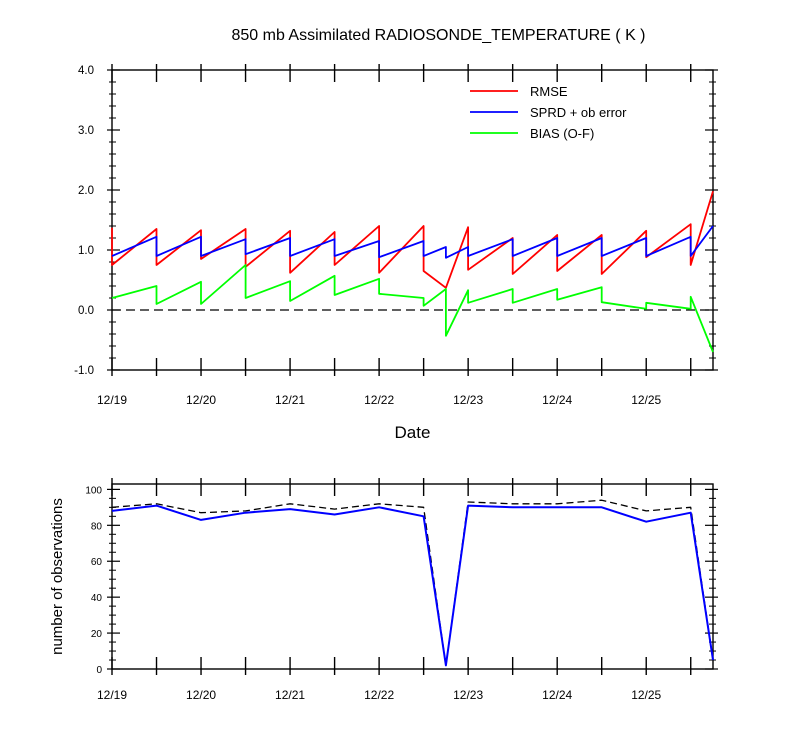 The image size is (800, 750). Describe the element at coordinates (84, 371) in the screenshot. I see `top-ytick-label: -1.0` at that location.